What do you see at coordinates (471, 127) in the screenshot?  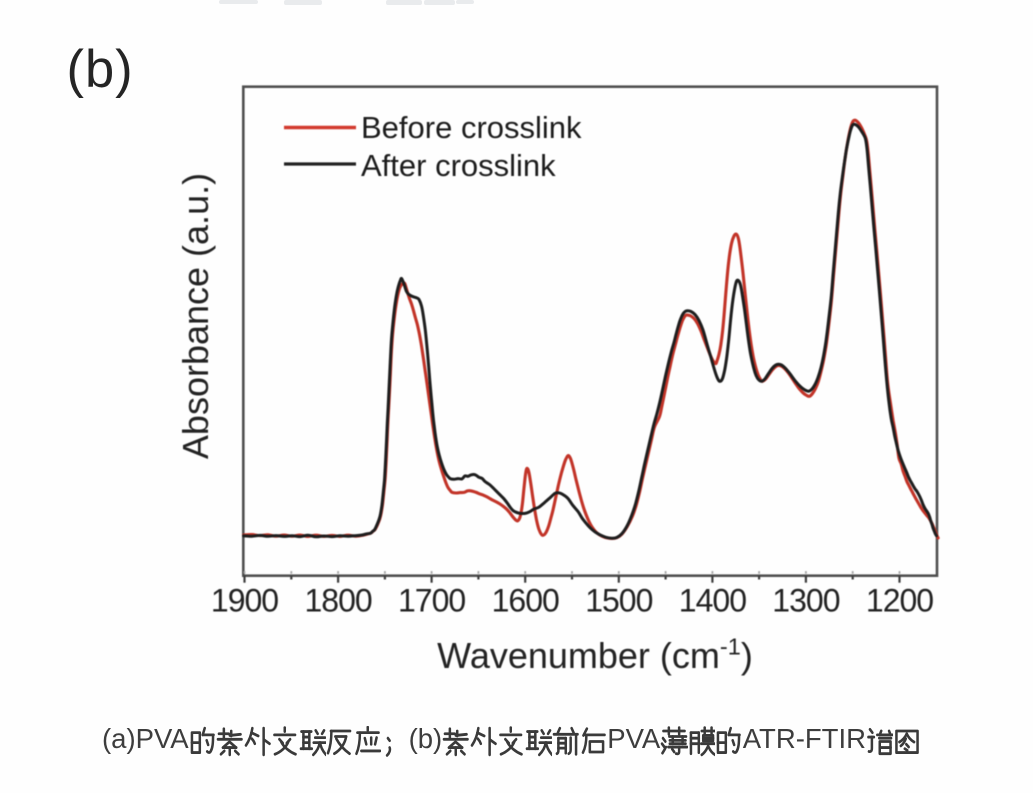 I see `svg-text: Before crosslink` at bounding box center [471, 127].